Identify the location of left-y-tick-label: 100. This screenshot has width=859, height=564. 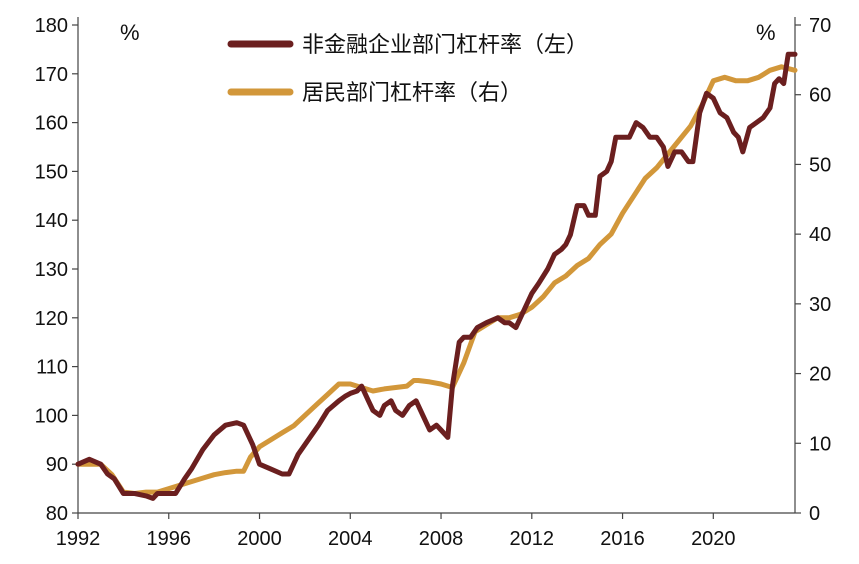
(51, 416).